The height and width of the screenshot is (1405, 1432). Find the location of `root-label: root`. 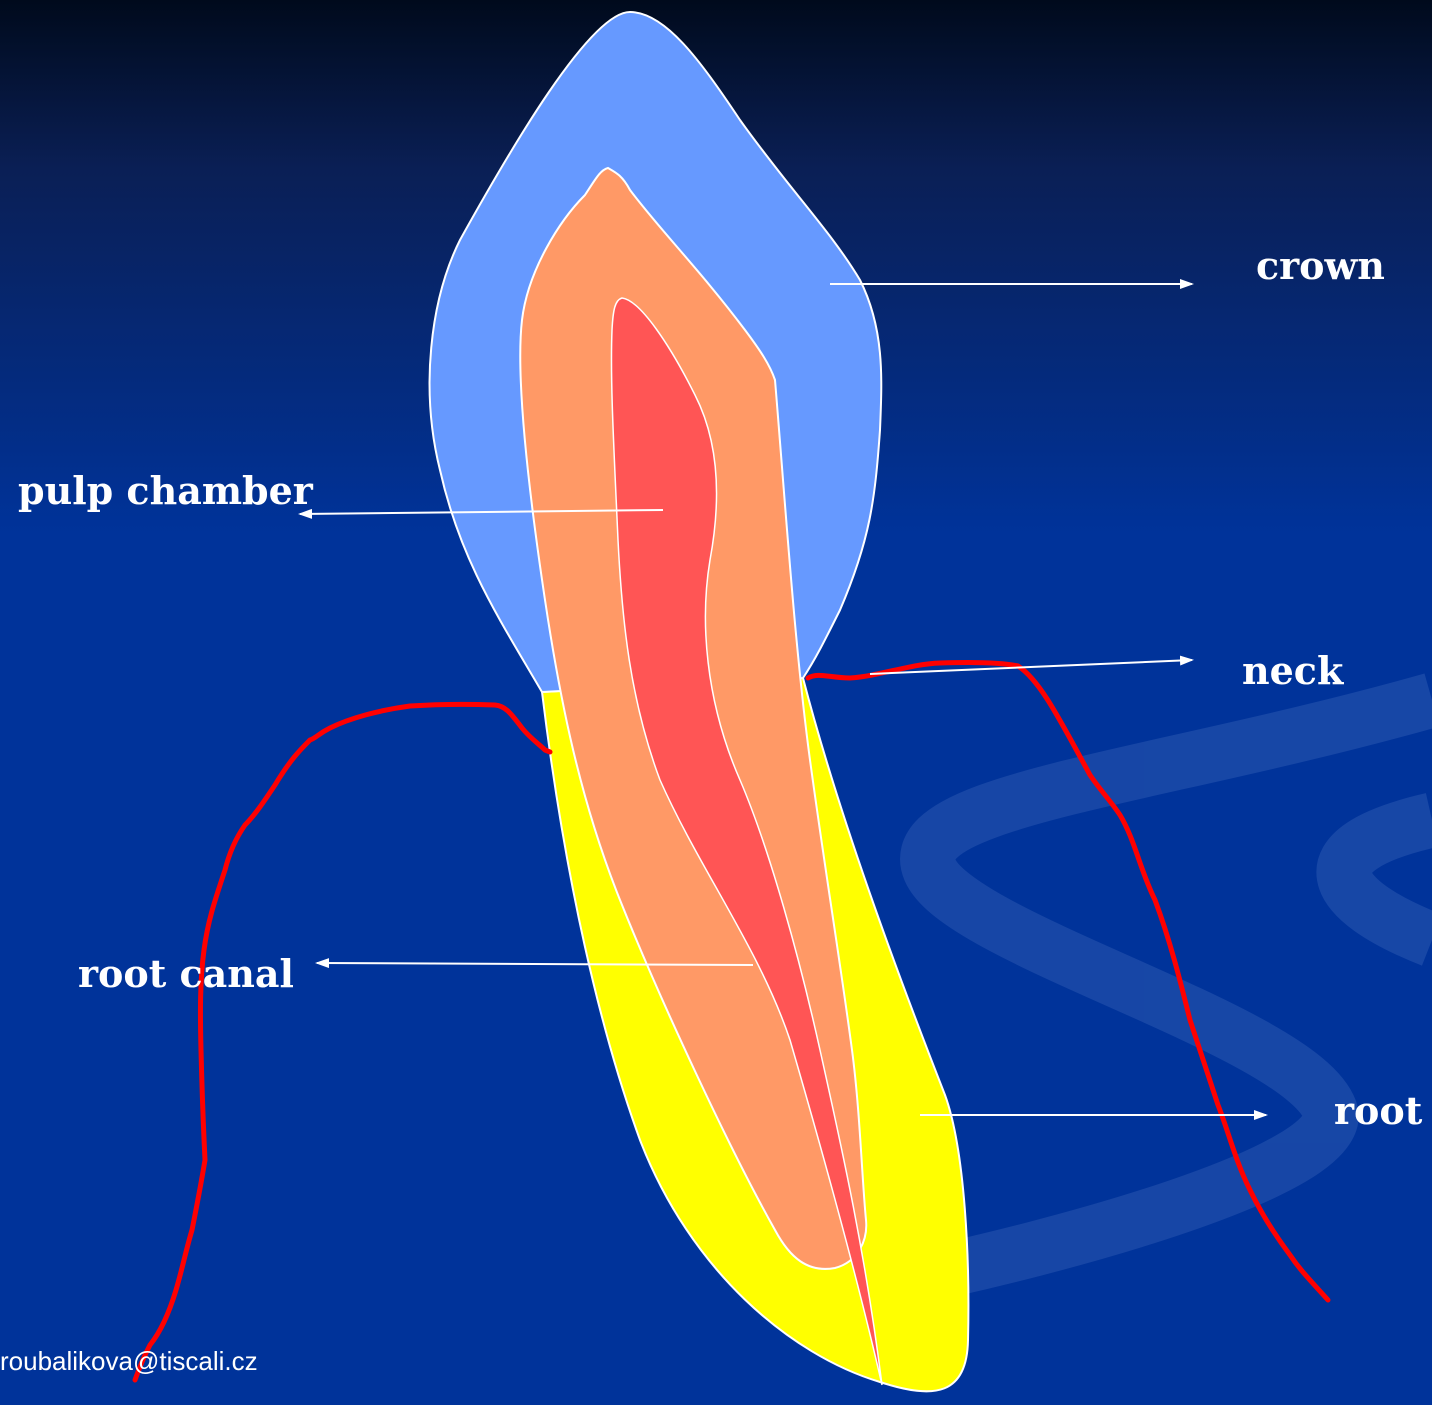

root-label: root is located at coordinates (1378, 1110).